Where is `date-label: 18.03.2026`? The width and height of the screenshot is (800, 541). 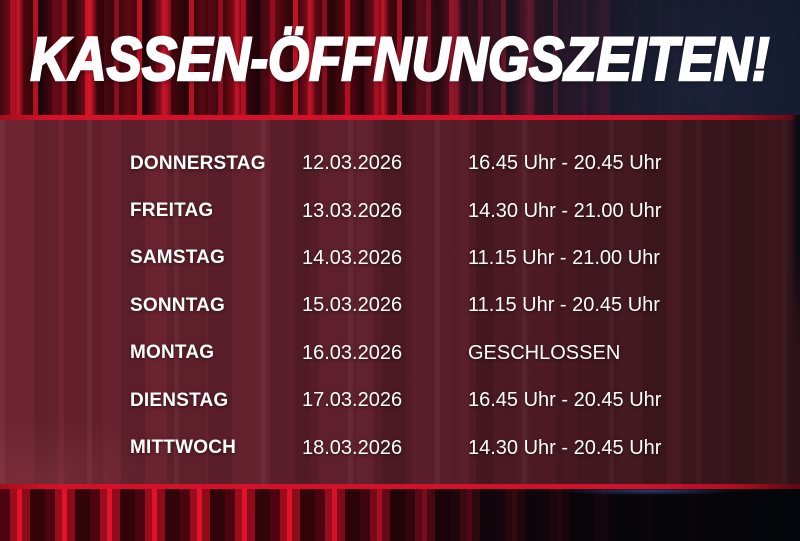
date-label: 18.03.2026 is located at coordinates (352, 447).